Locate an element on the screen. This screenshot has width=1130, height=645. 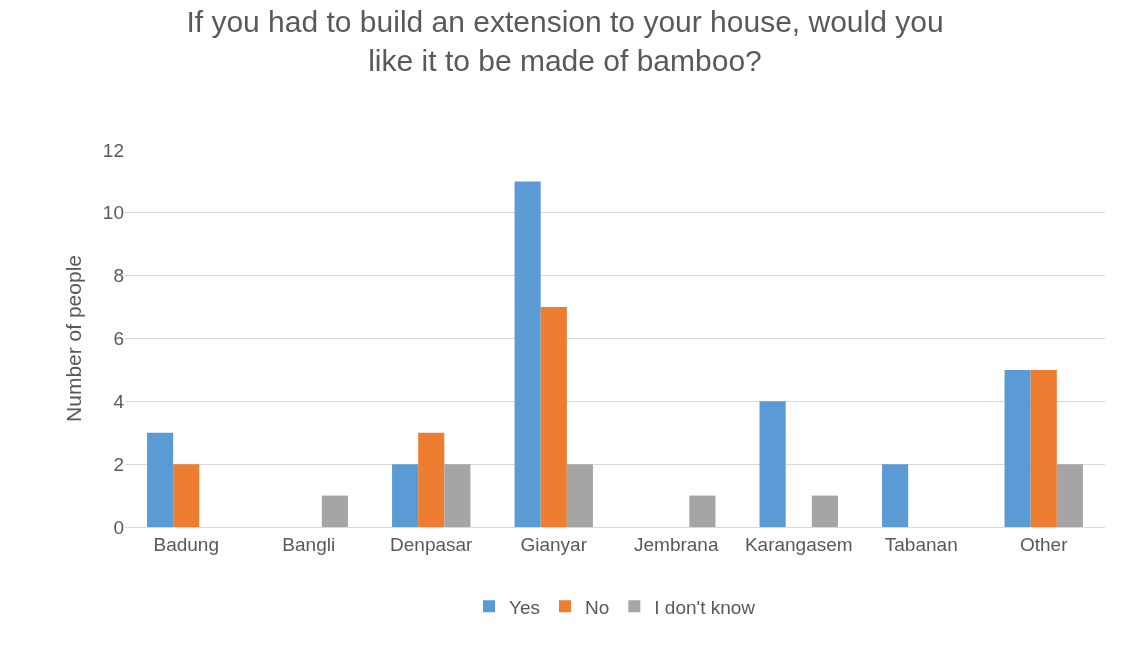
x-tick-label: Other is located at coordinates (1044, 544).